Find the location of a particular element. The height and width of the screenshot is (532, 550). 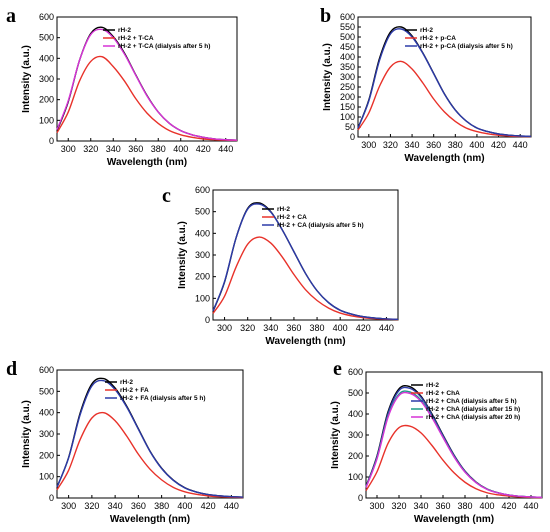

legend-label: rH-2 + ChA (dialysis after 5 h) is located at coordinates (471, 401).